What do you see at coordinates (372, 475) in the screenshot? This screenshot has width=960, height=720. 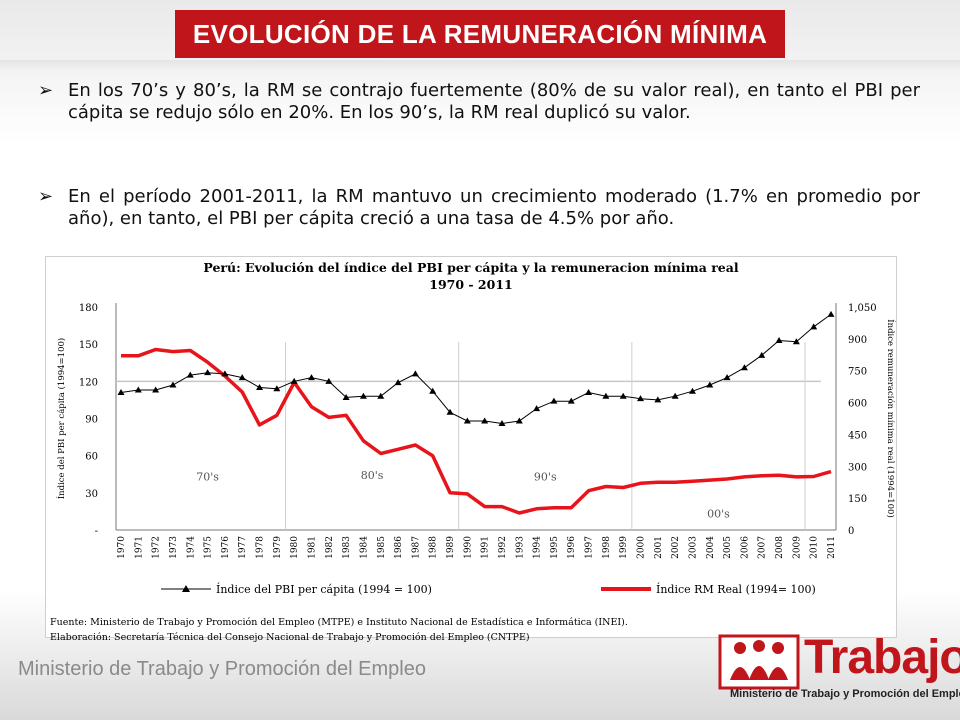 I see `decade-label: 80's` at bounding box center [372, 475].